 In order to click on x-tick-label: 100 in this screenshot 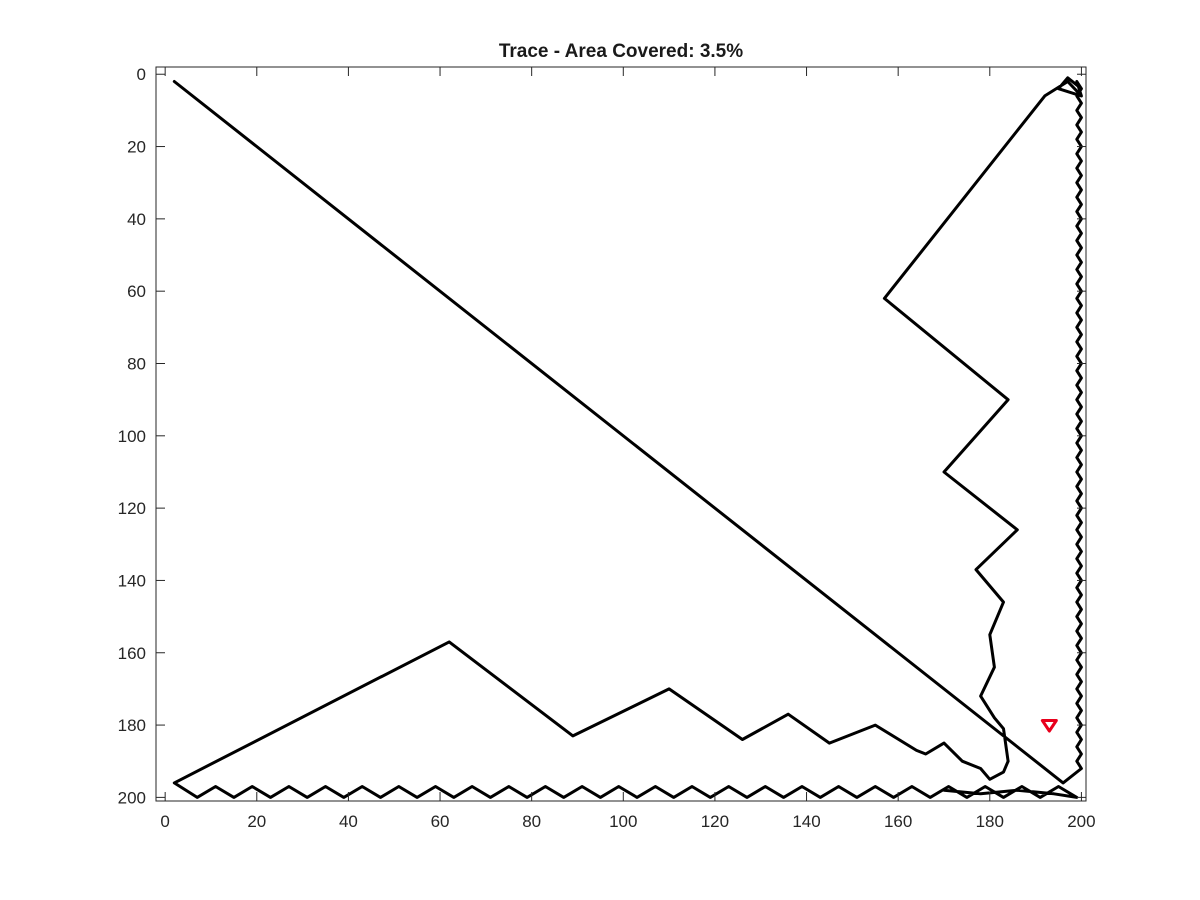, I will do `click(623, 821)`.